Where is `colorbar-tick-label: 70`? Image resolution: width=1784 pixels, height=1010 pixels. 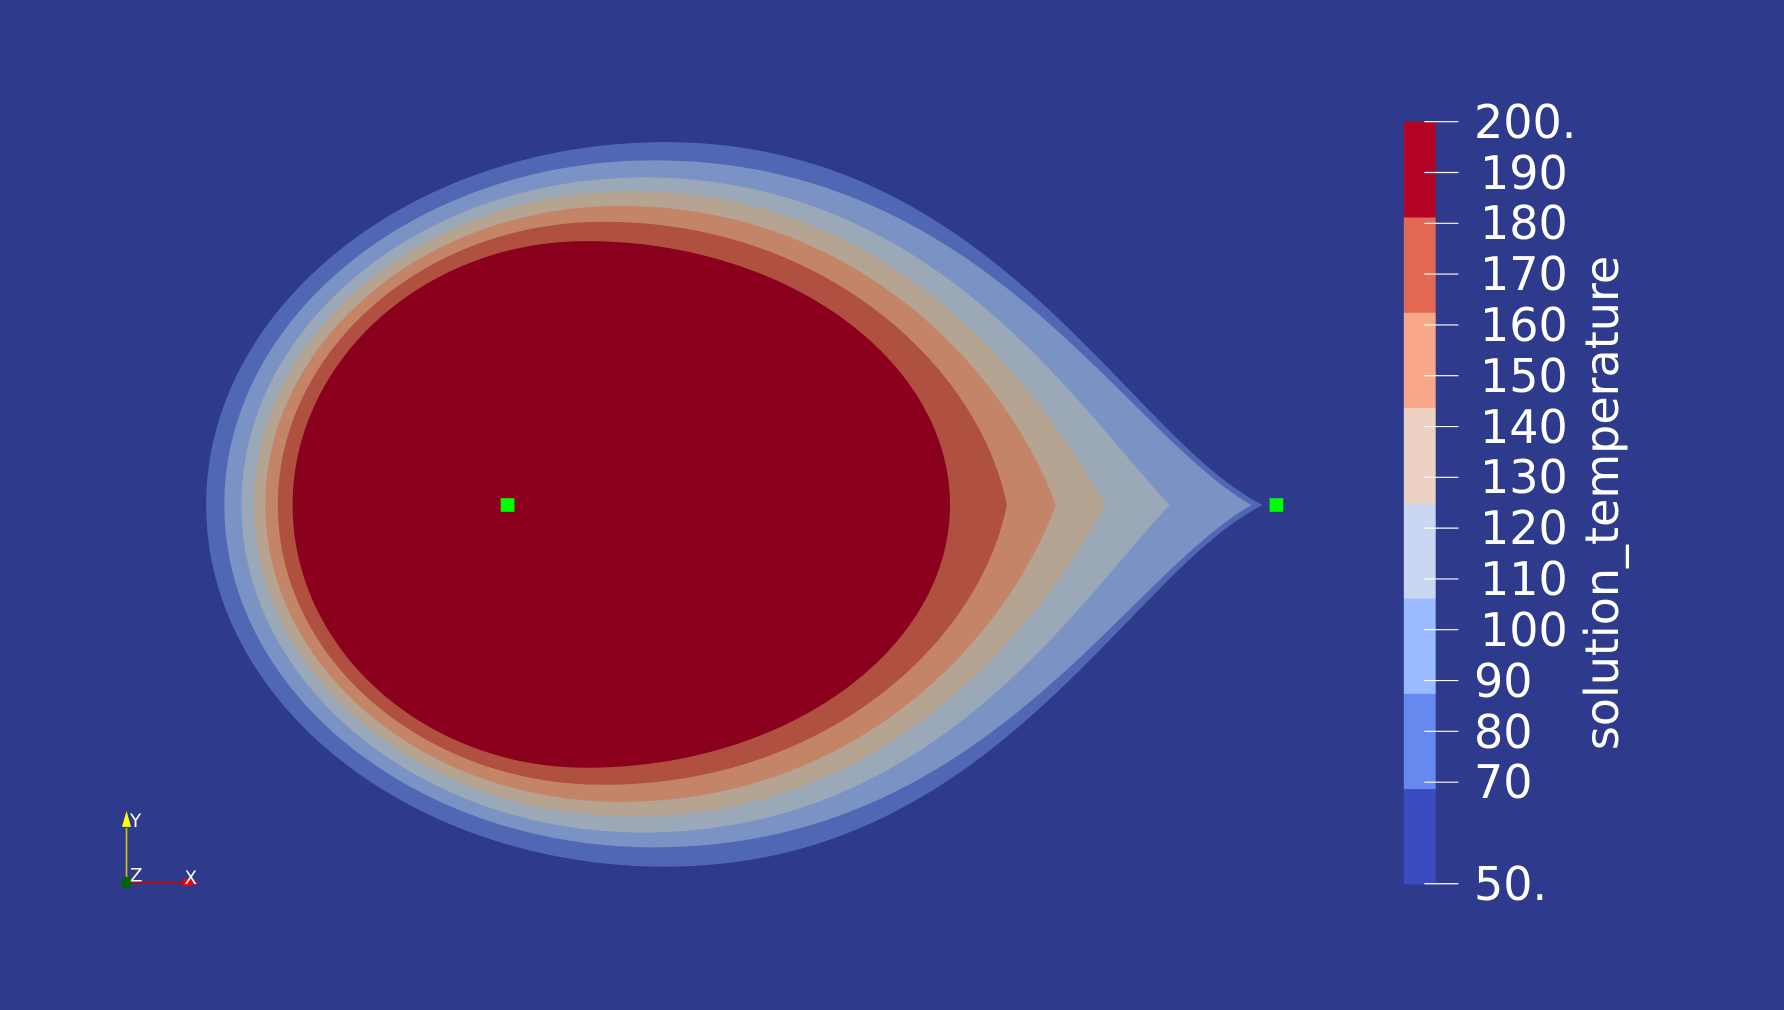
colorbar-tick-label: 70 is located at coordinates (1503, 782).